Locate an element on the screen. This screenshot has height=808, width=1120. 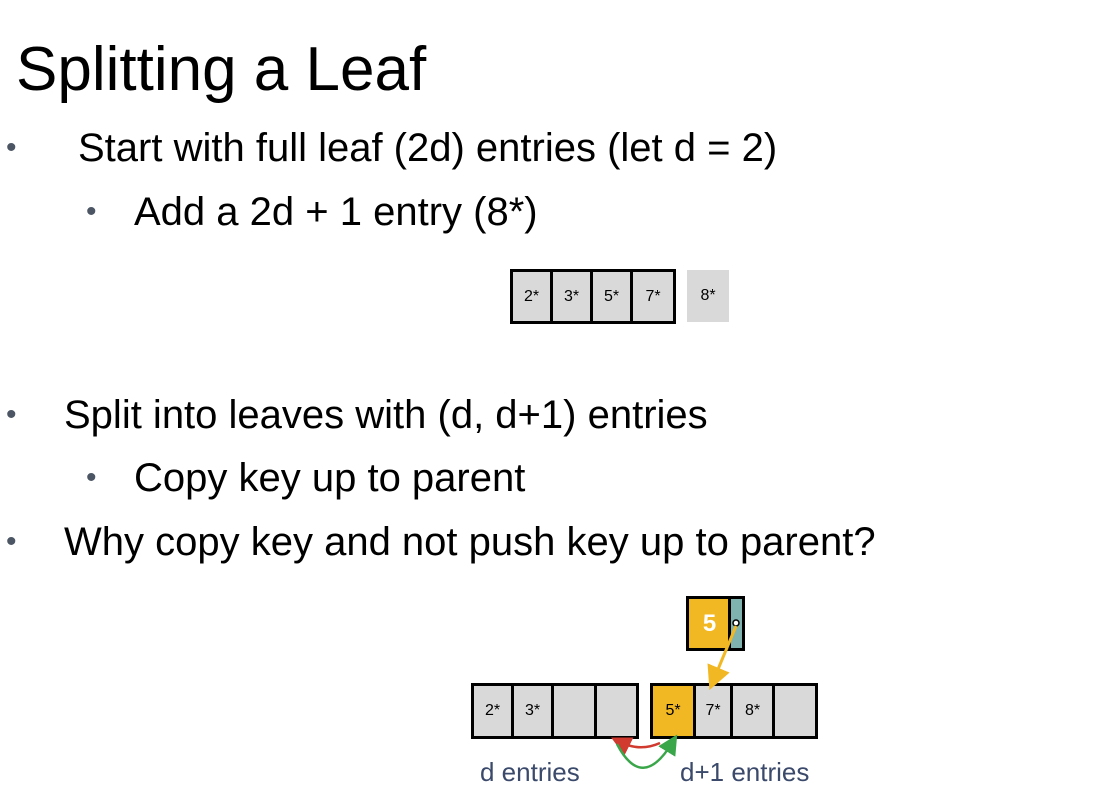
prev-sibling-arrow is located at coordinates (636, 746).